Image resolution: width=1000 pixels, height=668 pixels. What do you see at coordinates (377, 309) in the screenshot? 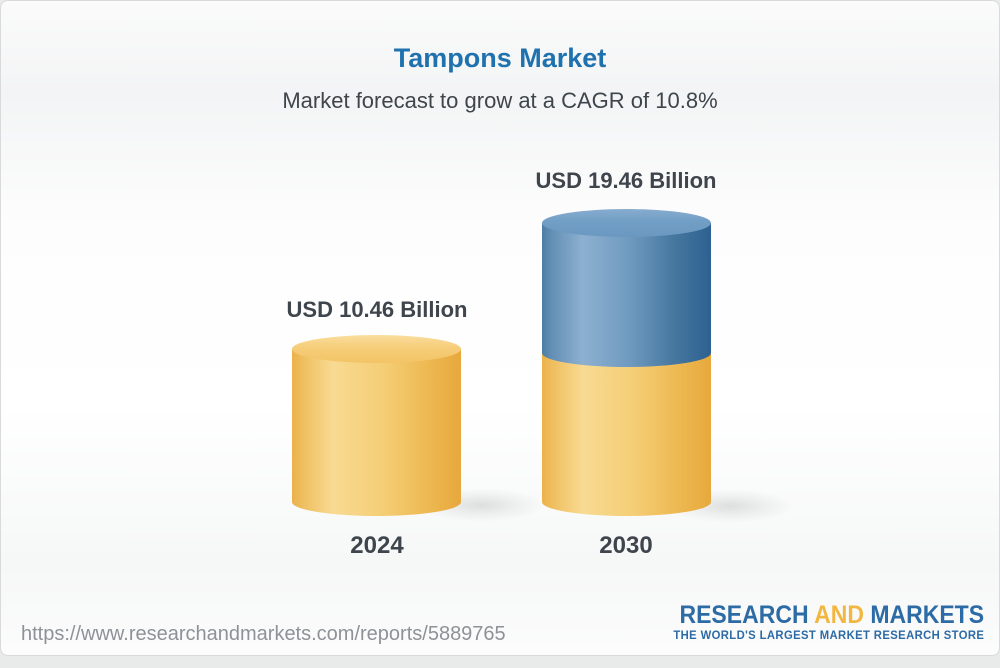
I see `bar-value-label-2024: USD 10.46 Billion` at bounding box center [377, 309].